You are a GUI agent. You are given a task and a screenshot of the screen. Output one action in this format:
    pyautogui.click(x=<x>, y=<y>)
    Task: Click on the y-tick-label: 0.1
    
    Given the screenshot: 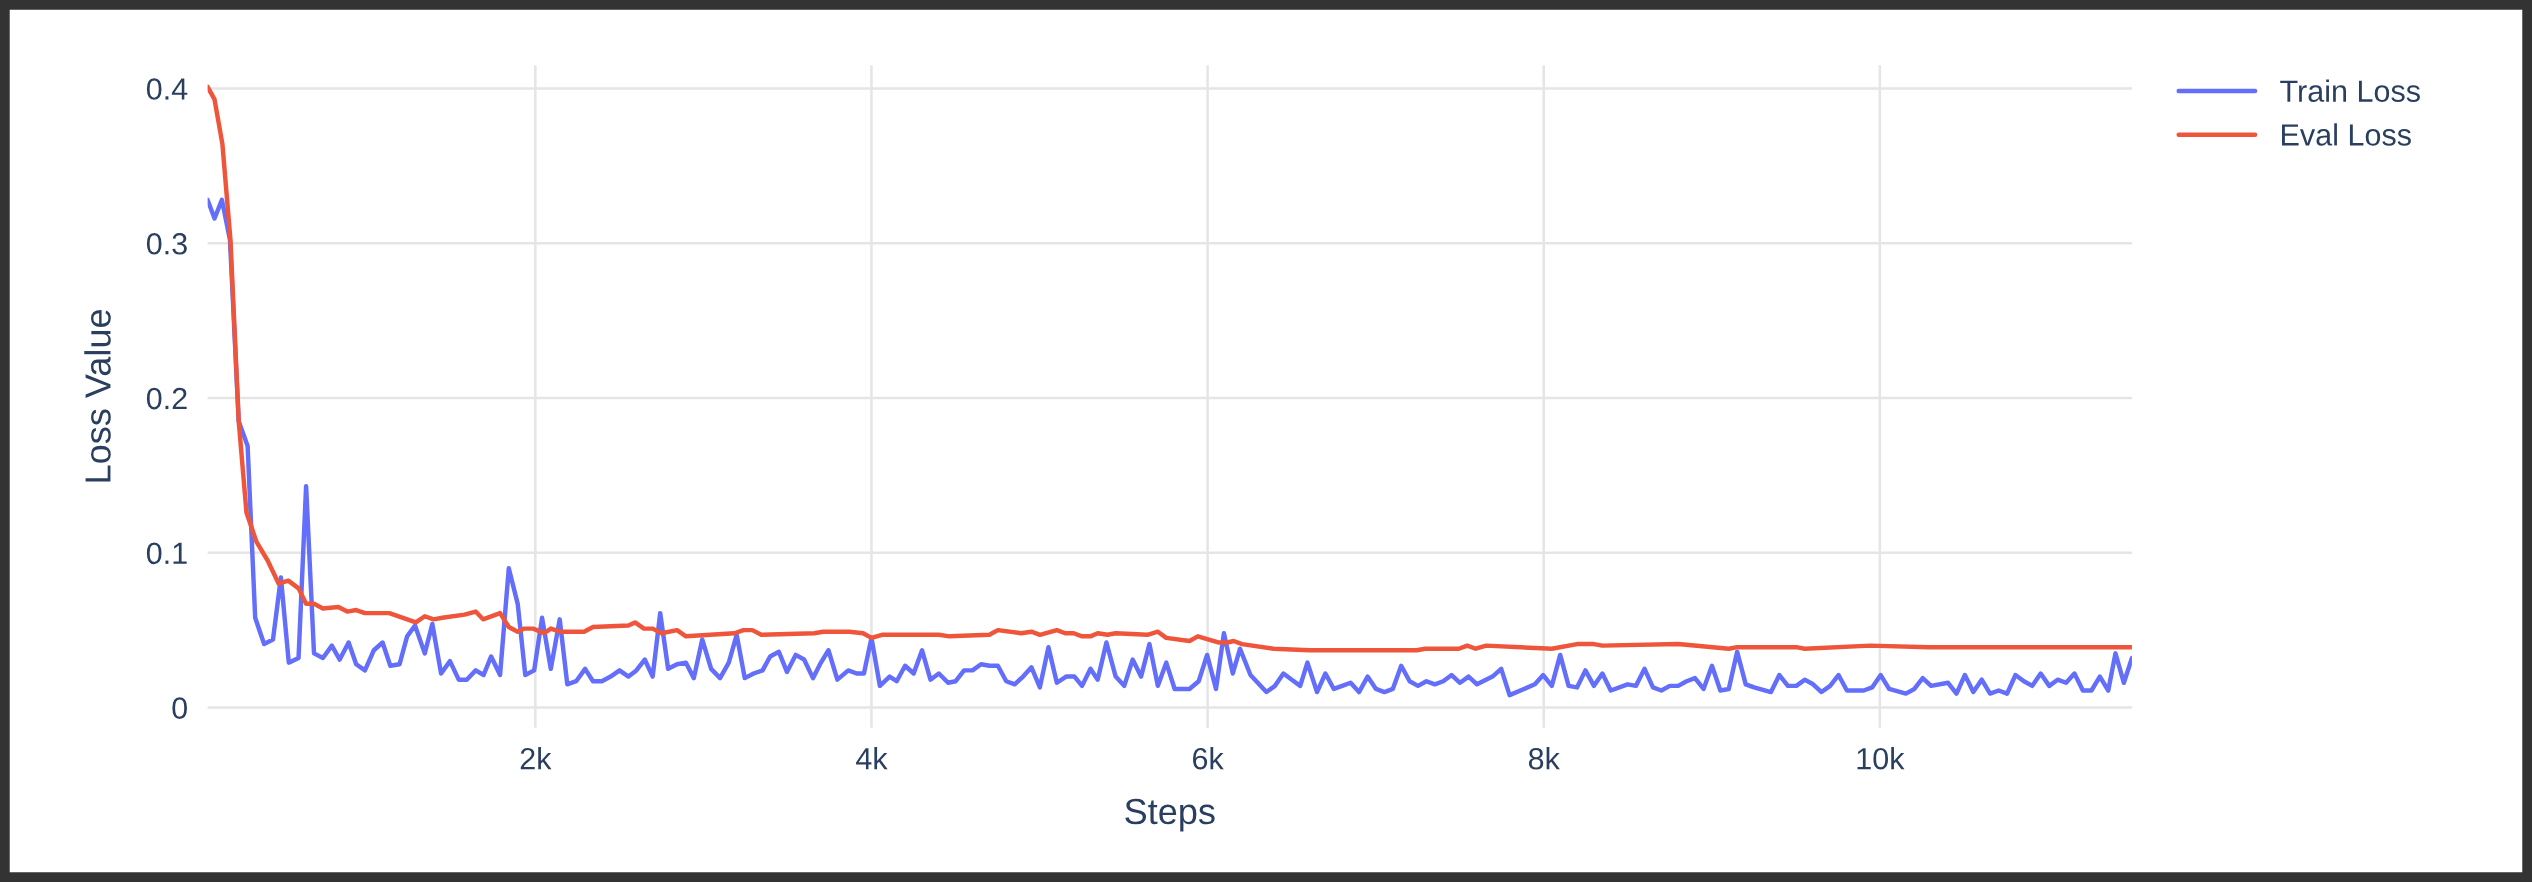 What is the action you would take?
    pyautogui.click(x=166, y=553)
    